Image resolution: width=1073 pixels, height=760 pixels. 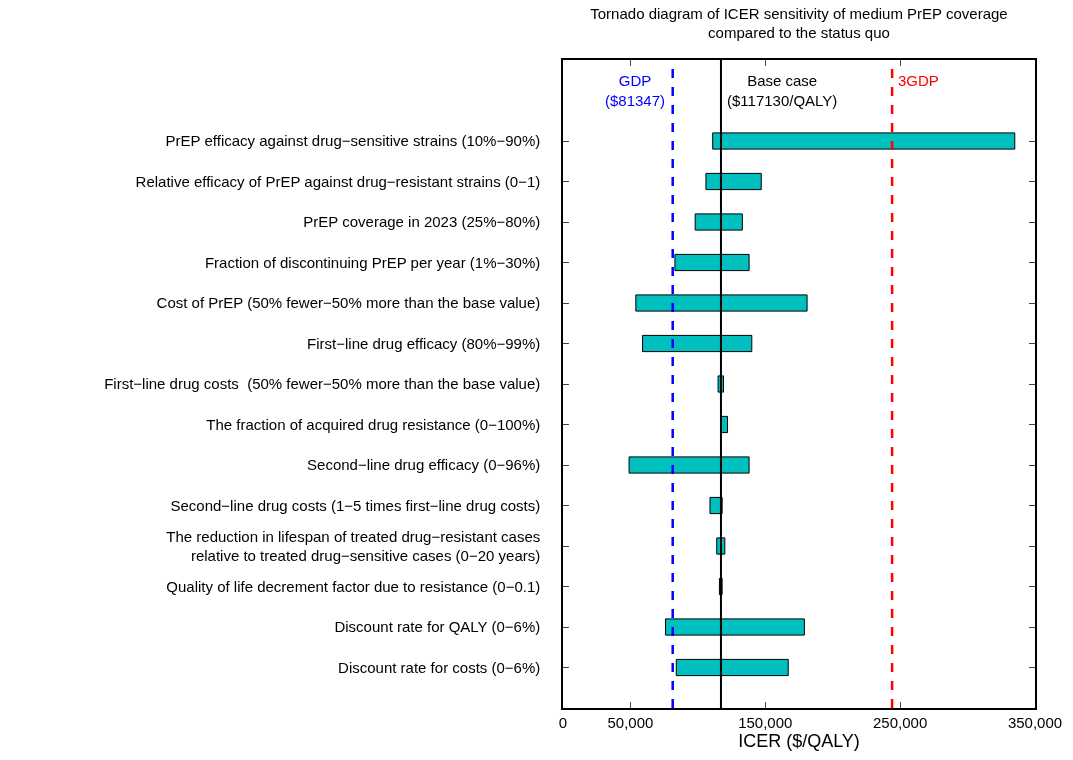 I want to click on ref-line-label: Base case ($117130/QALY), so click(x=782, y=90).